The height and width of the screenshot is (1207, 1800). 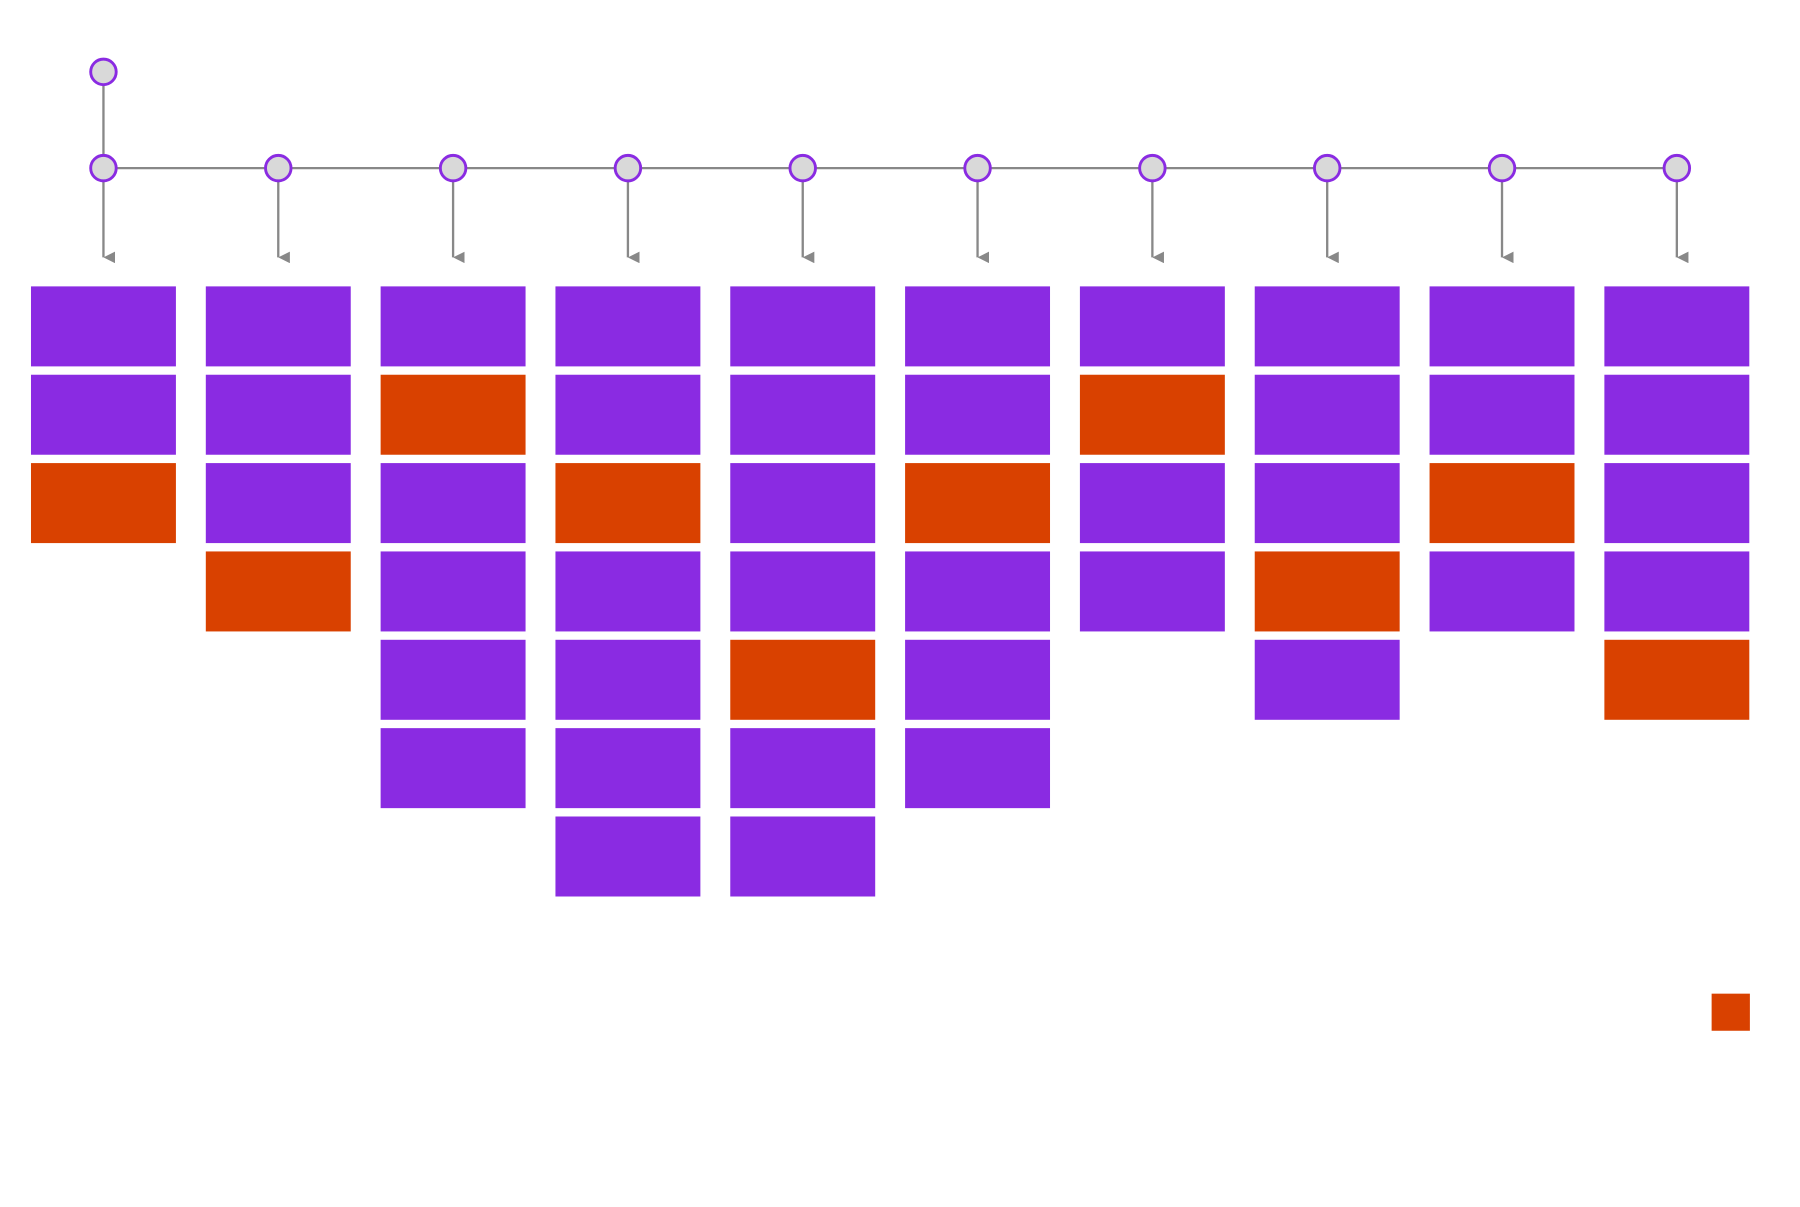 I want to click on legend-swatch, so click(x=1730, y=1012).